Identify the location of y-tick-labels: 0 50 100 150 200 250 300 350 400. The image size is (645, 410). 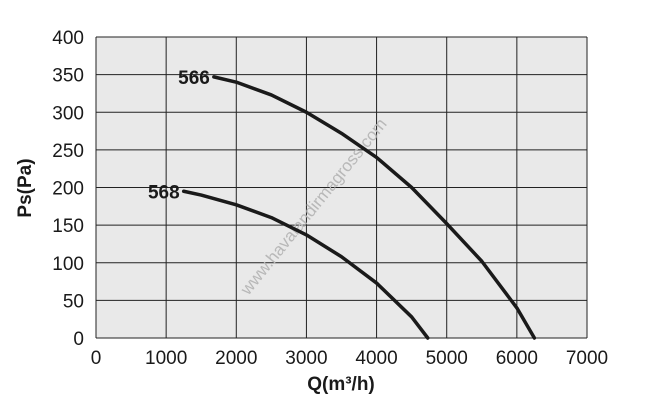
(68, 189).